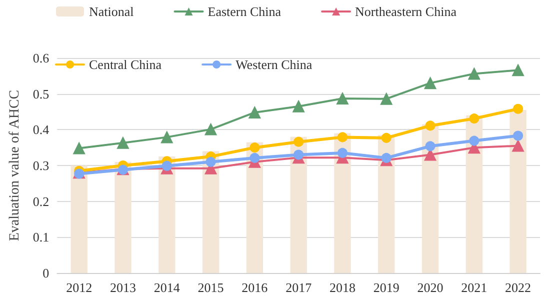 The width and height of the screenshot is (550, 303). I want to click on x-tick-label: 2022, so click(518, 287).